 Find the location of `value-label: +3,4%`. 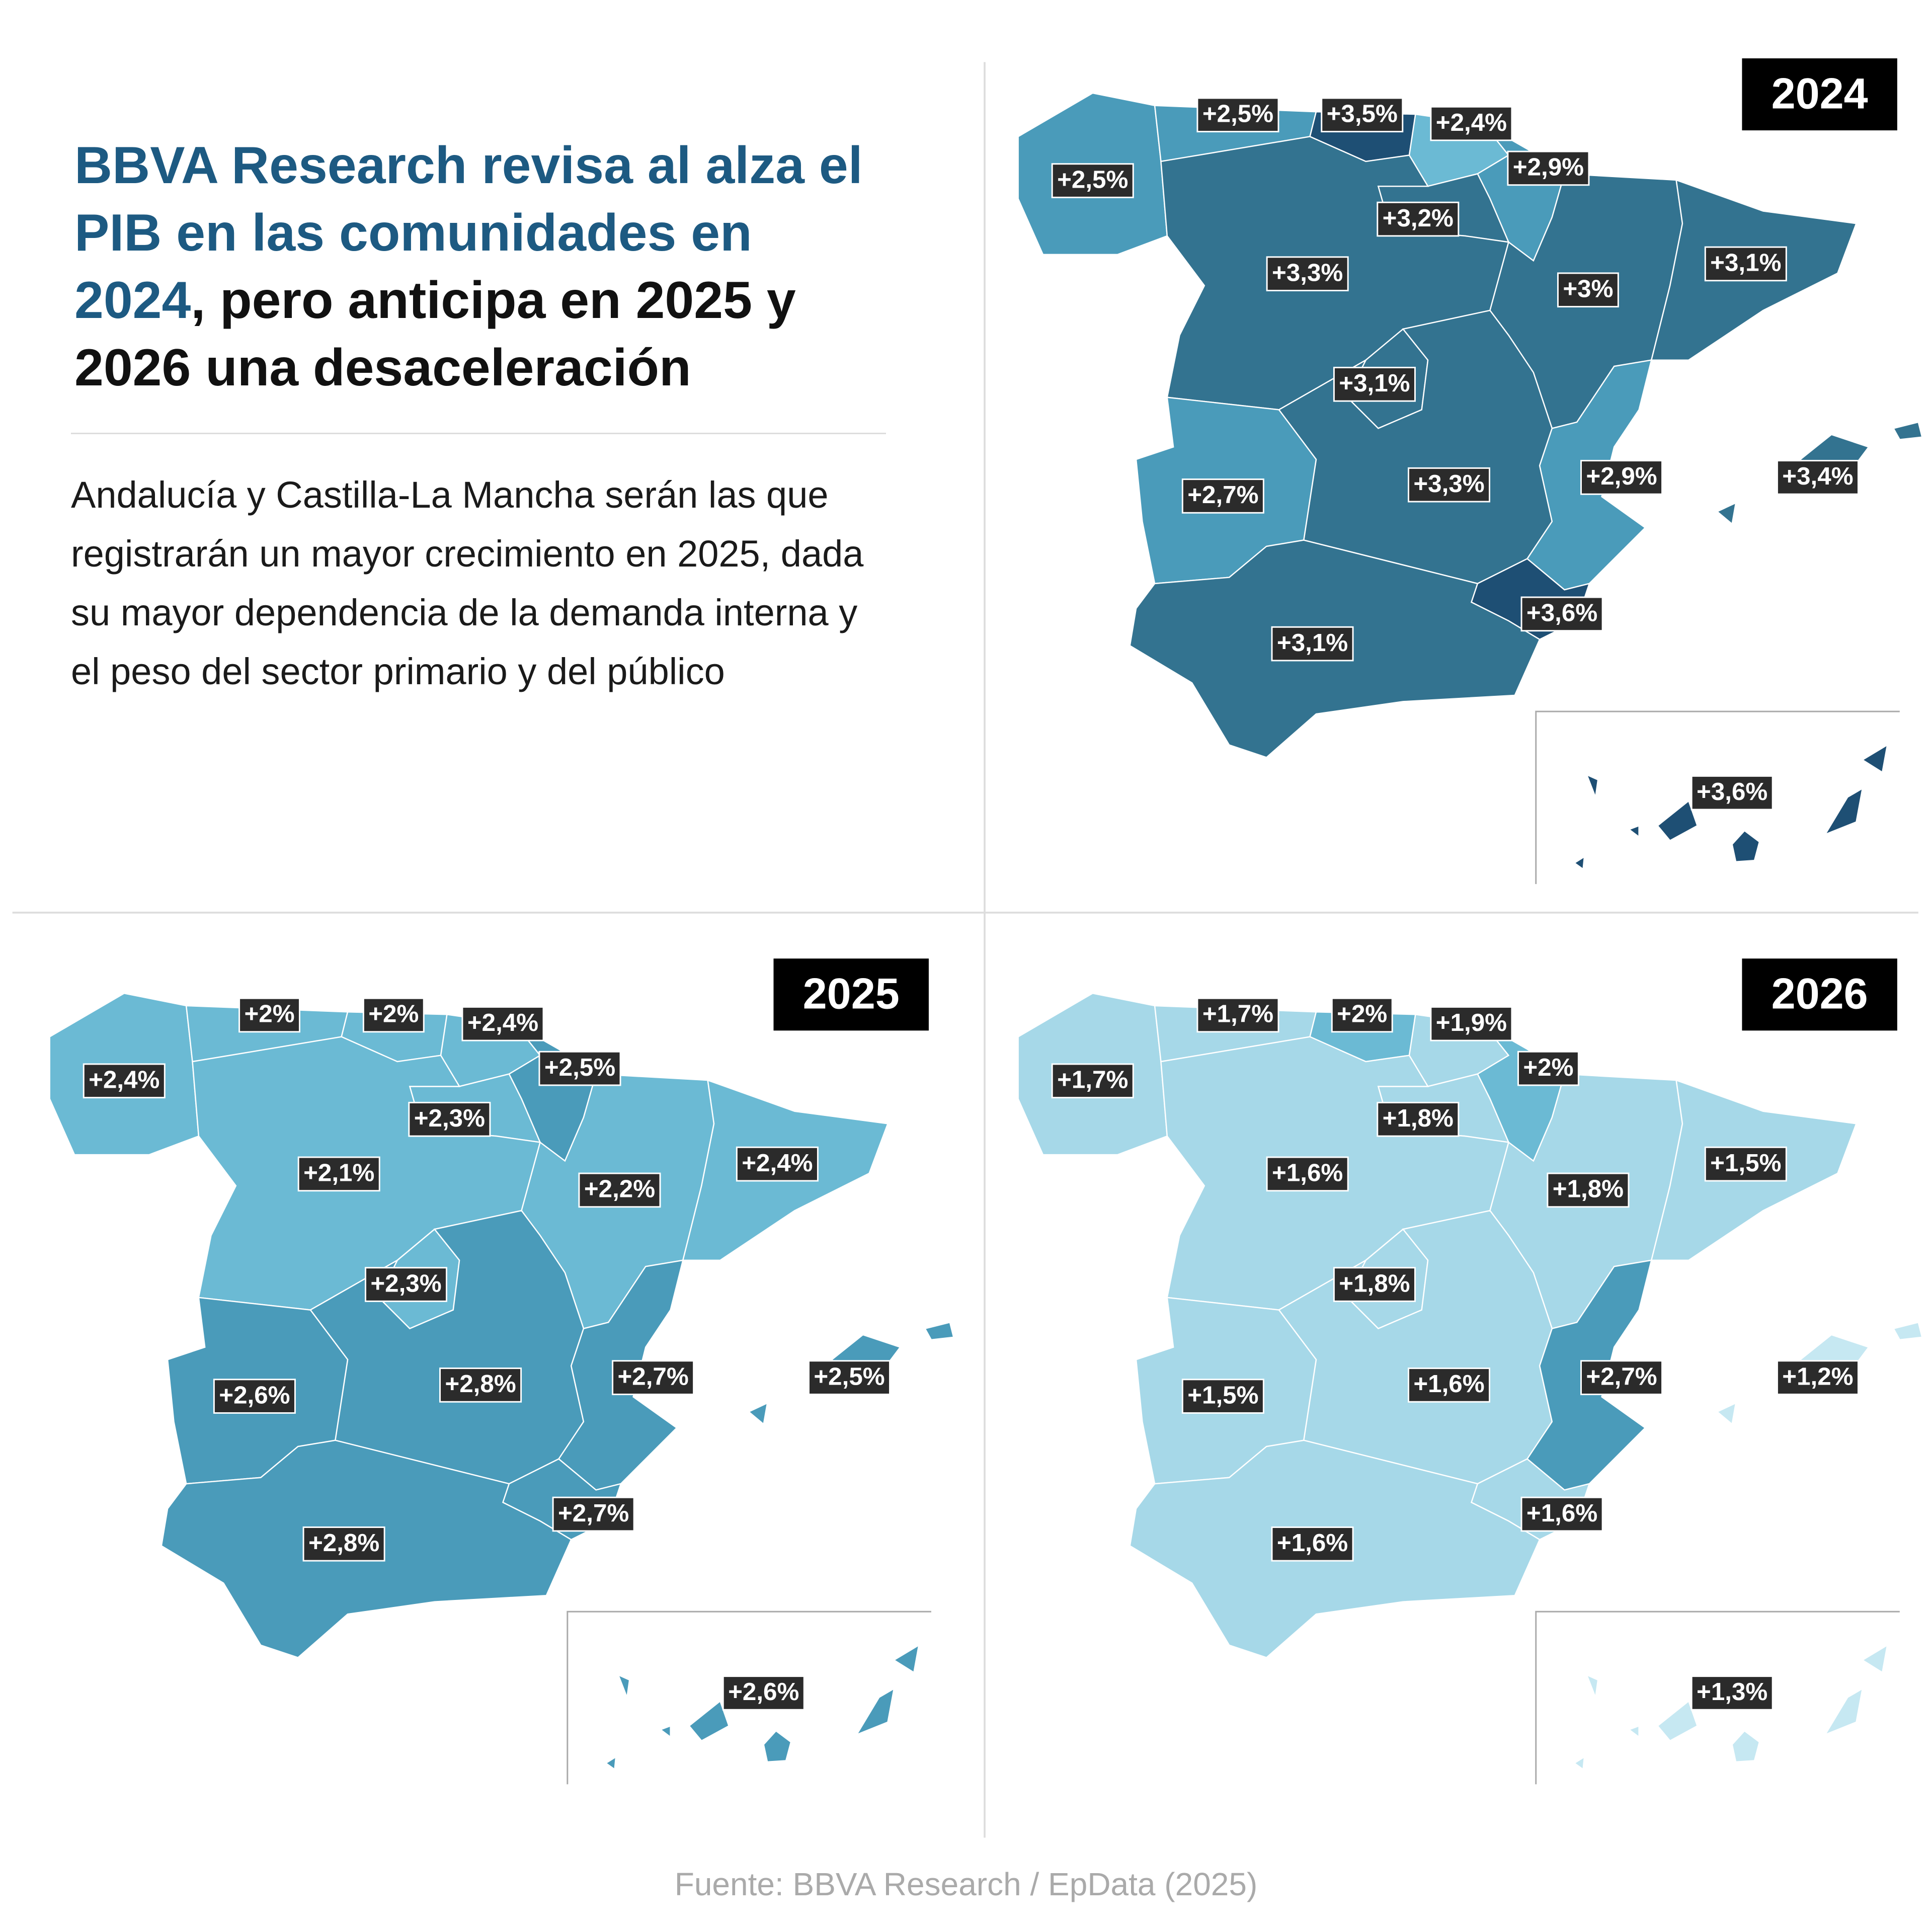

value-label: +3,4% is located at coordinates (1818, 476).